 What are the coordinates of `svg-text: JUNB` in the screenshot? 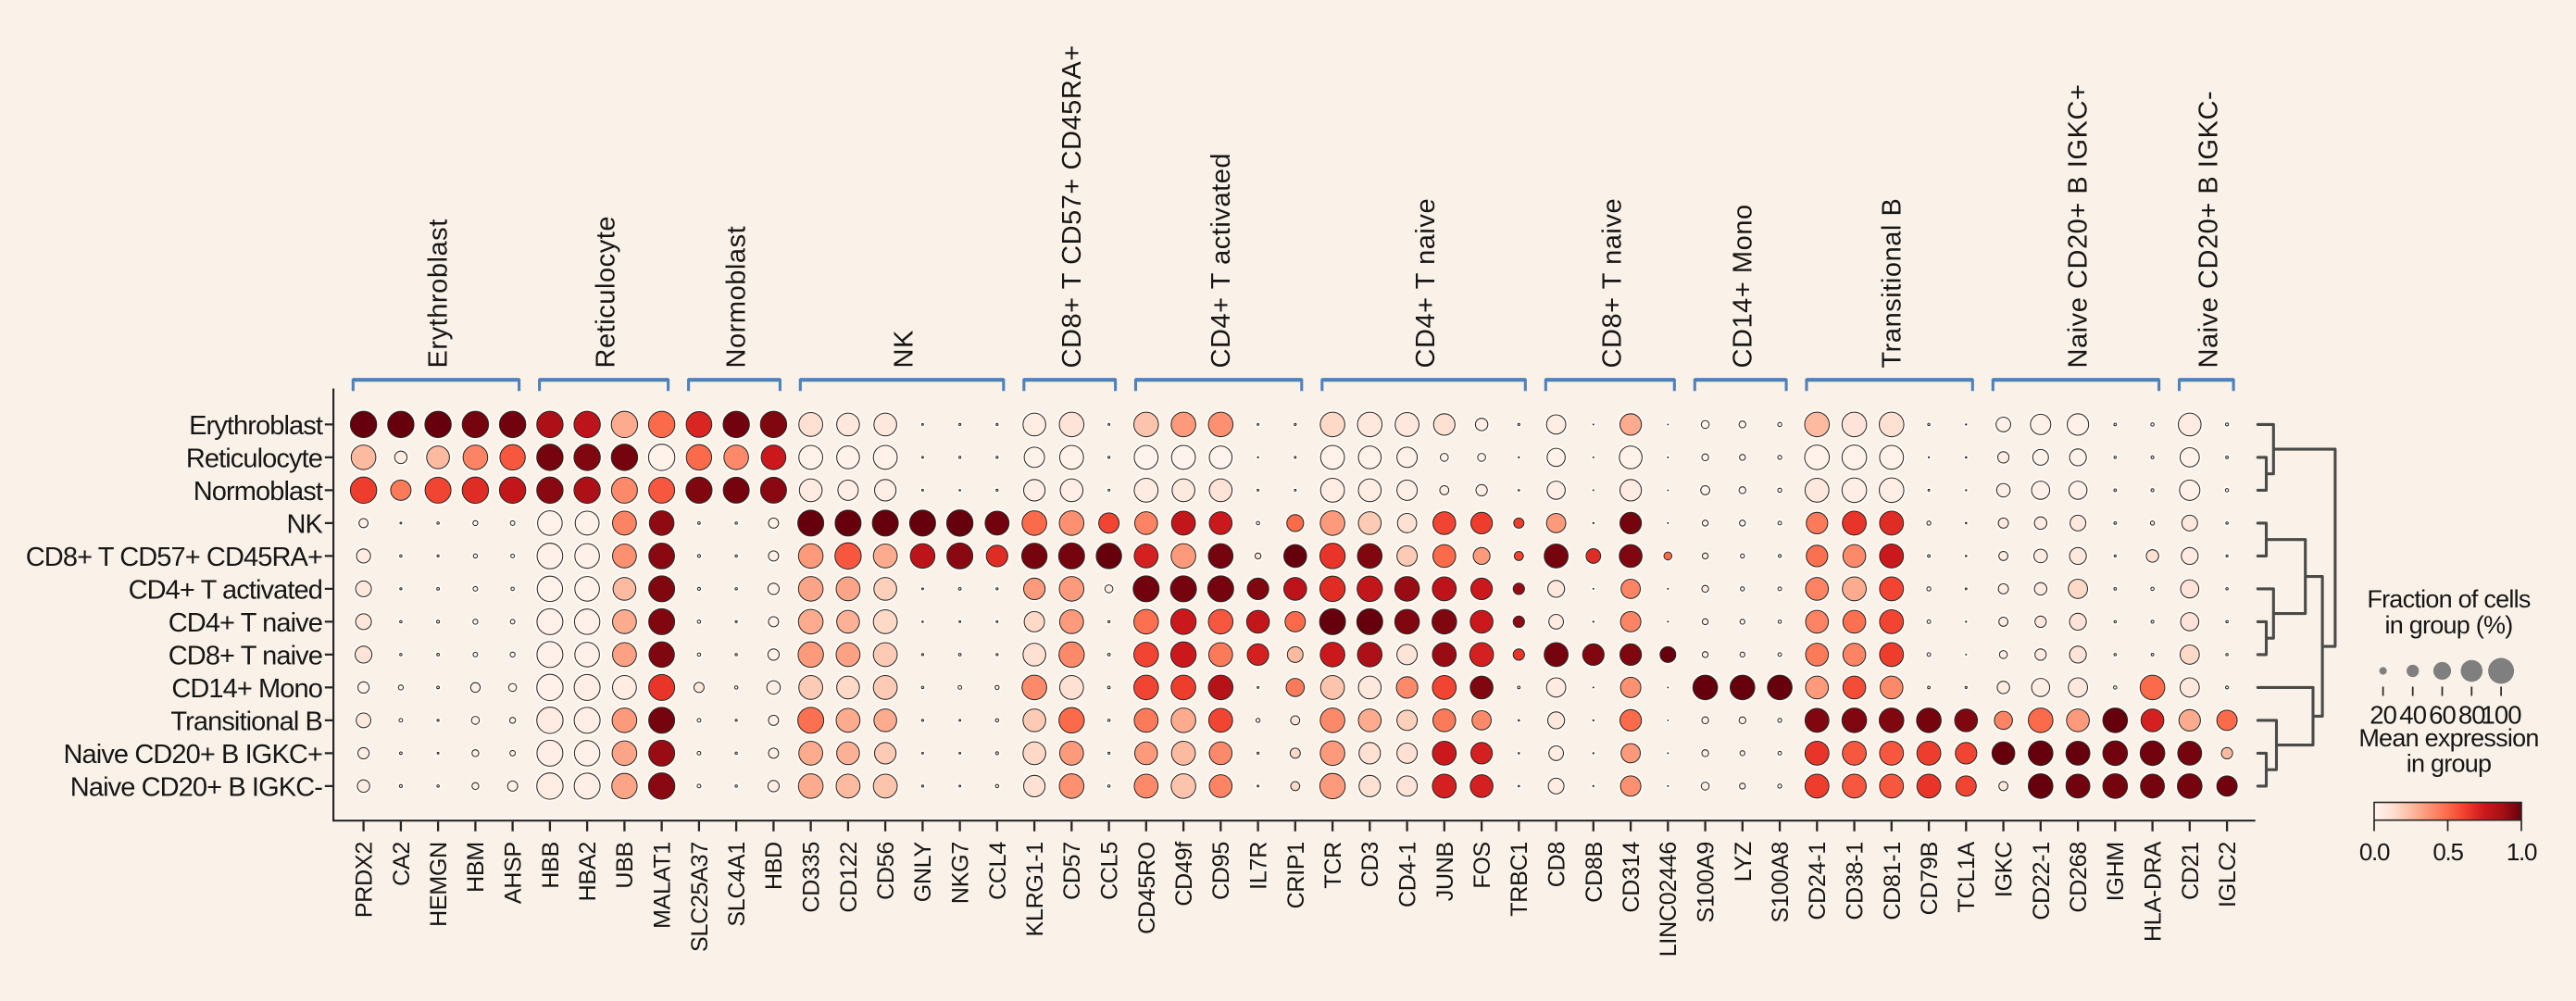 It's located at (1445, 871).